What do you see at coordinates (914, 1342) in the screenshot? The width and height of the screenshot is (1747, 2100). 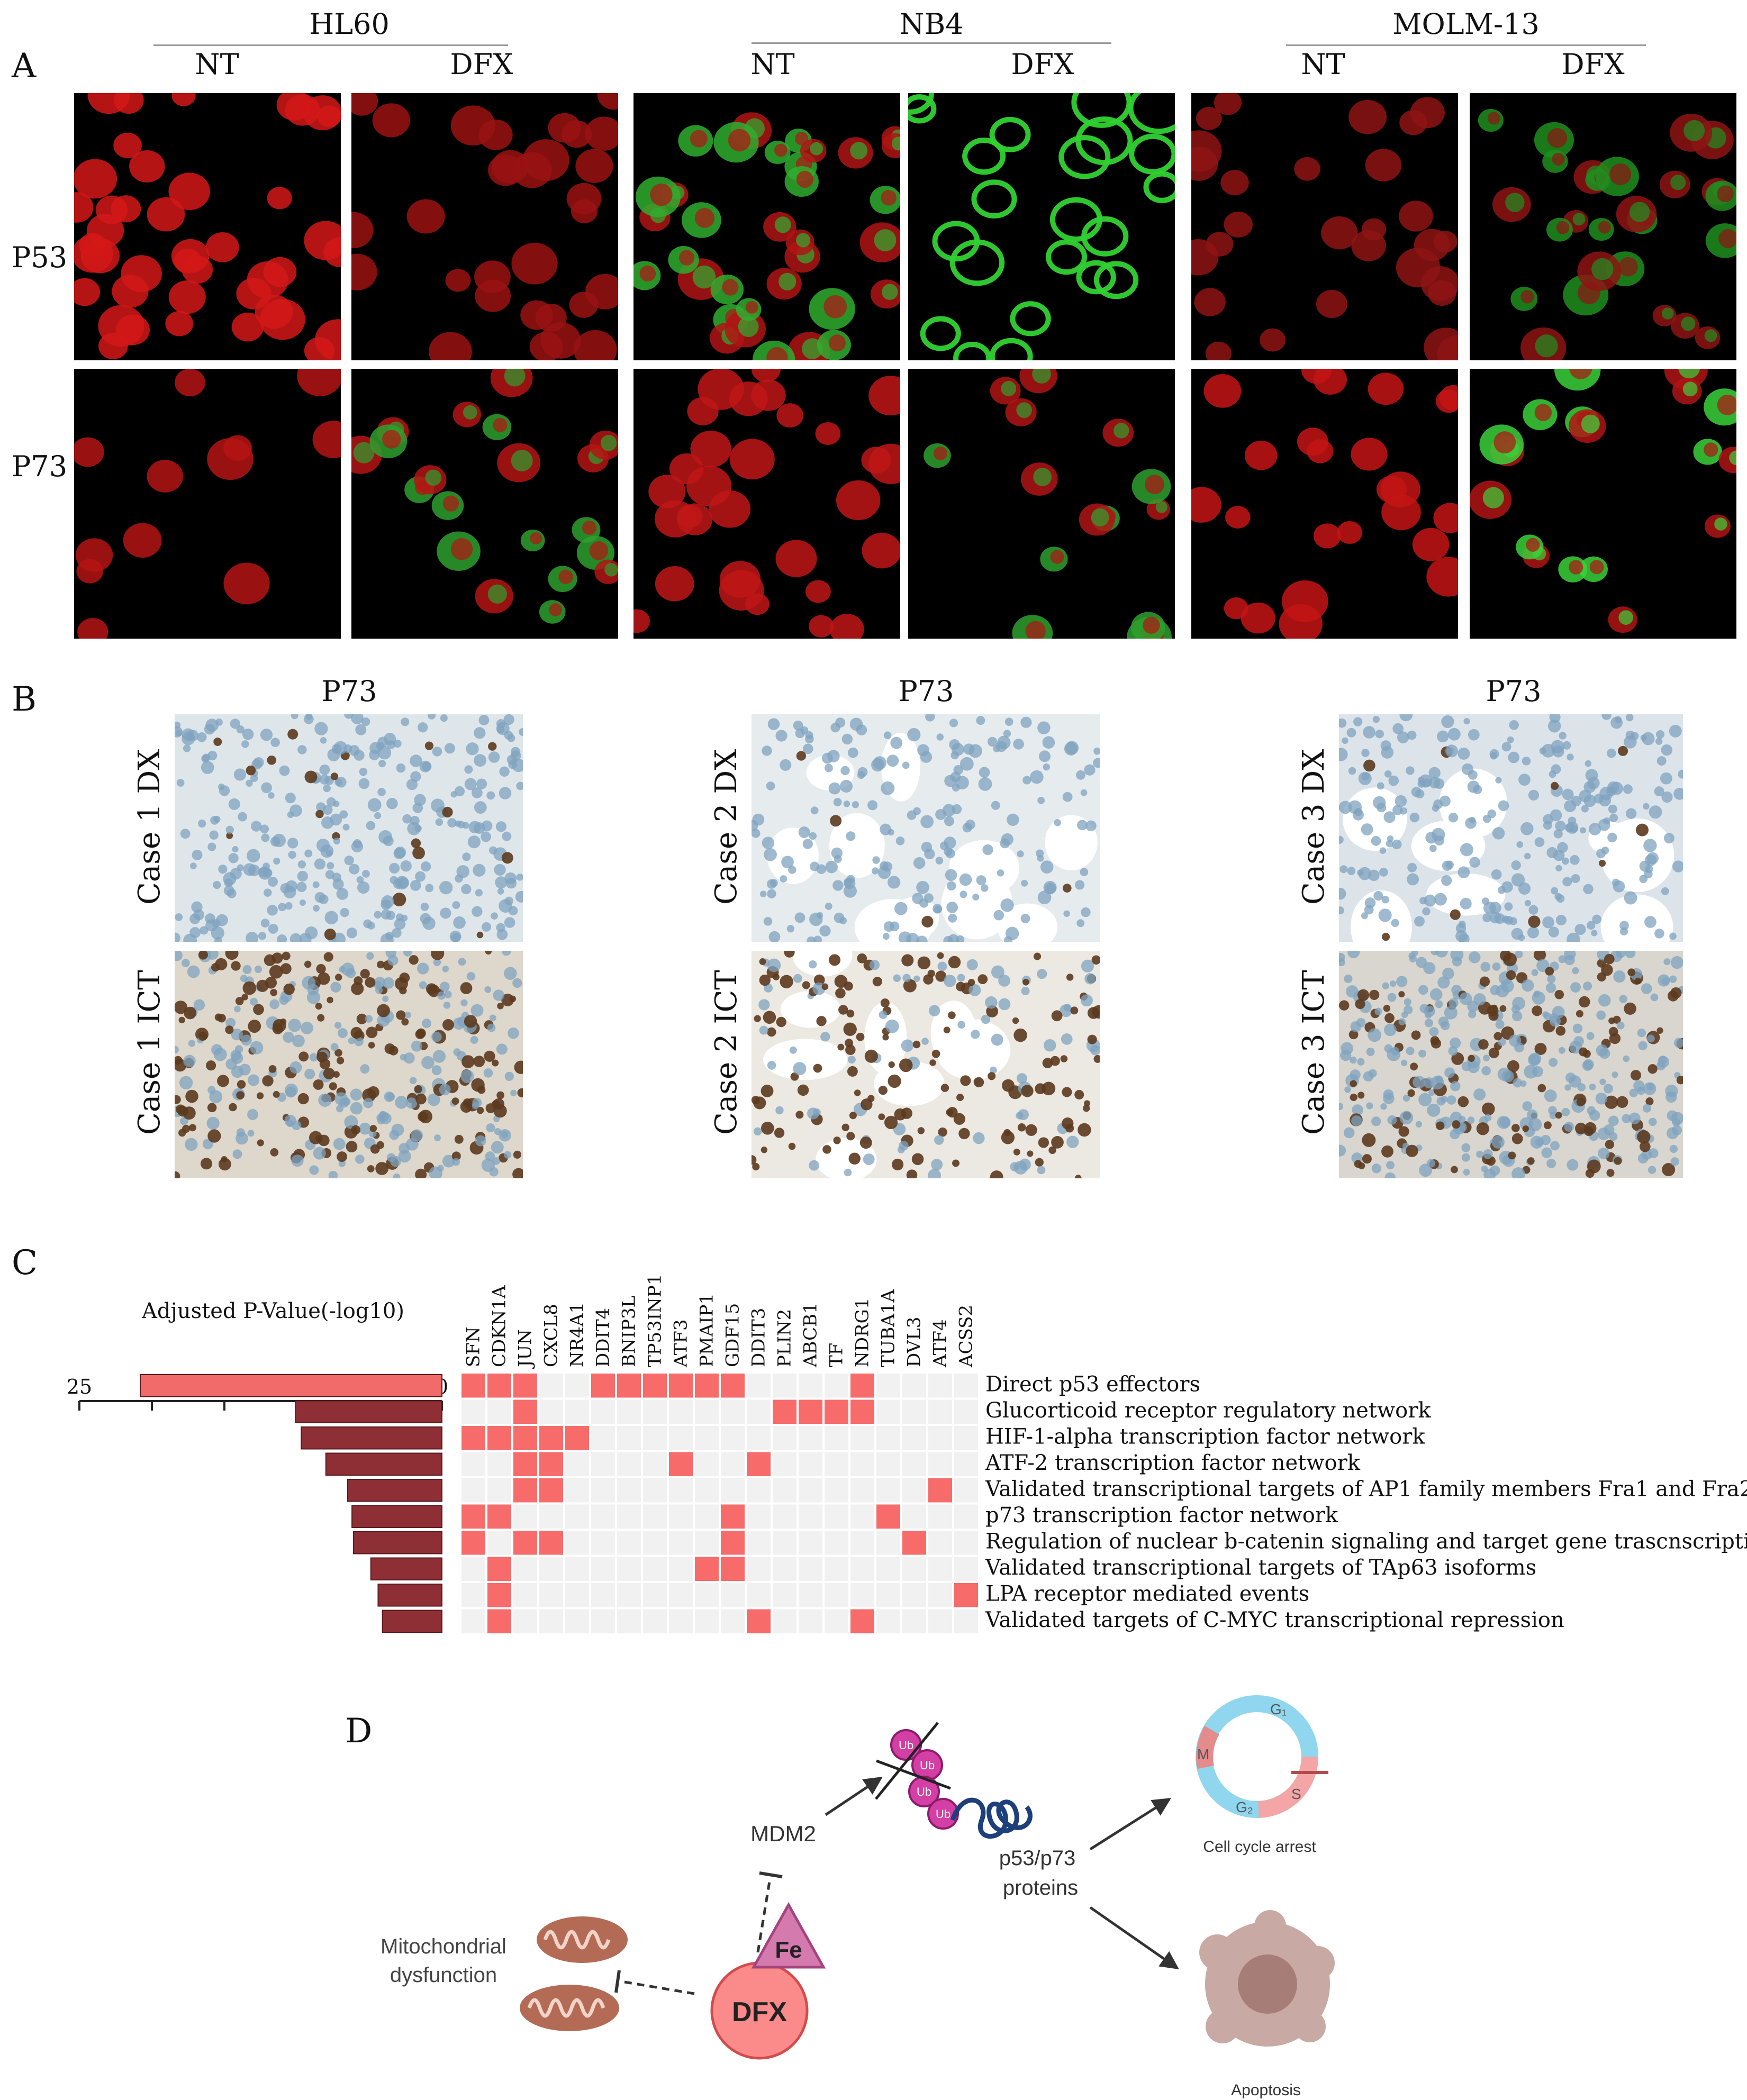 I see `gene-label: DVL3` at bounding box center [914, 1342].